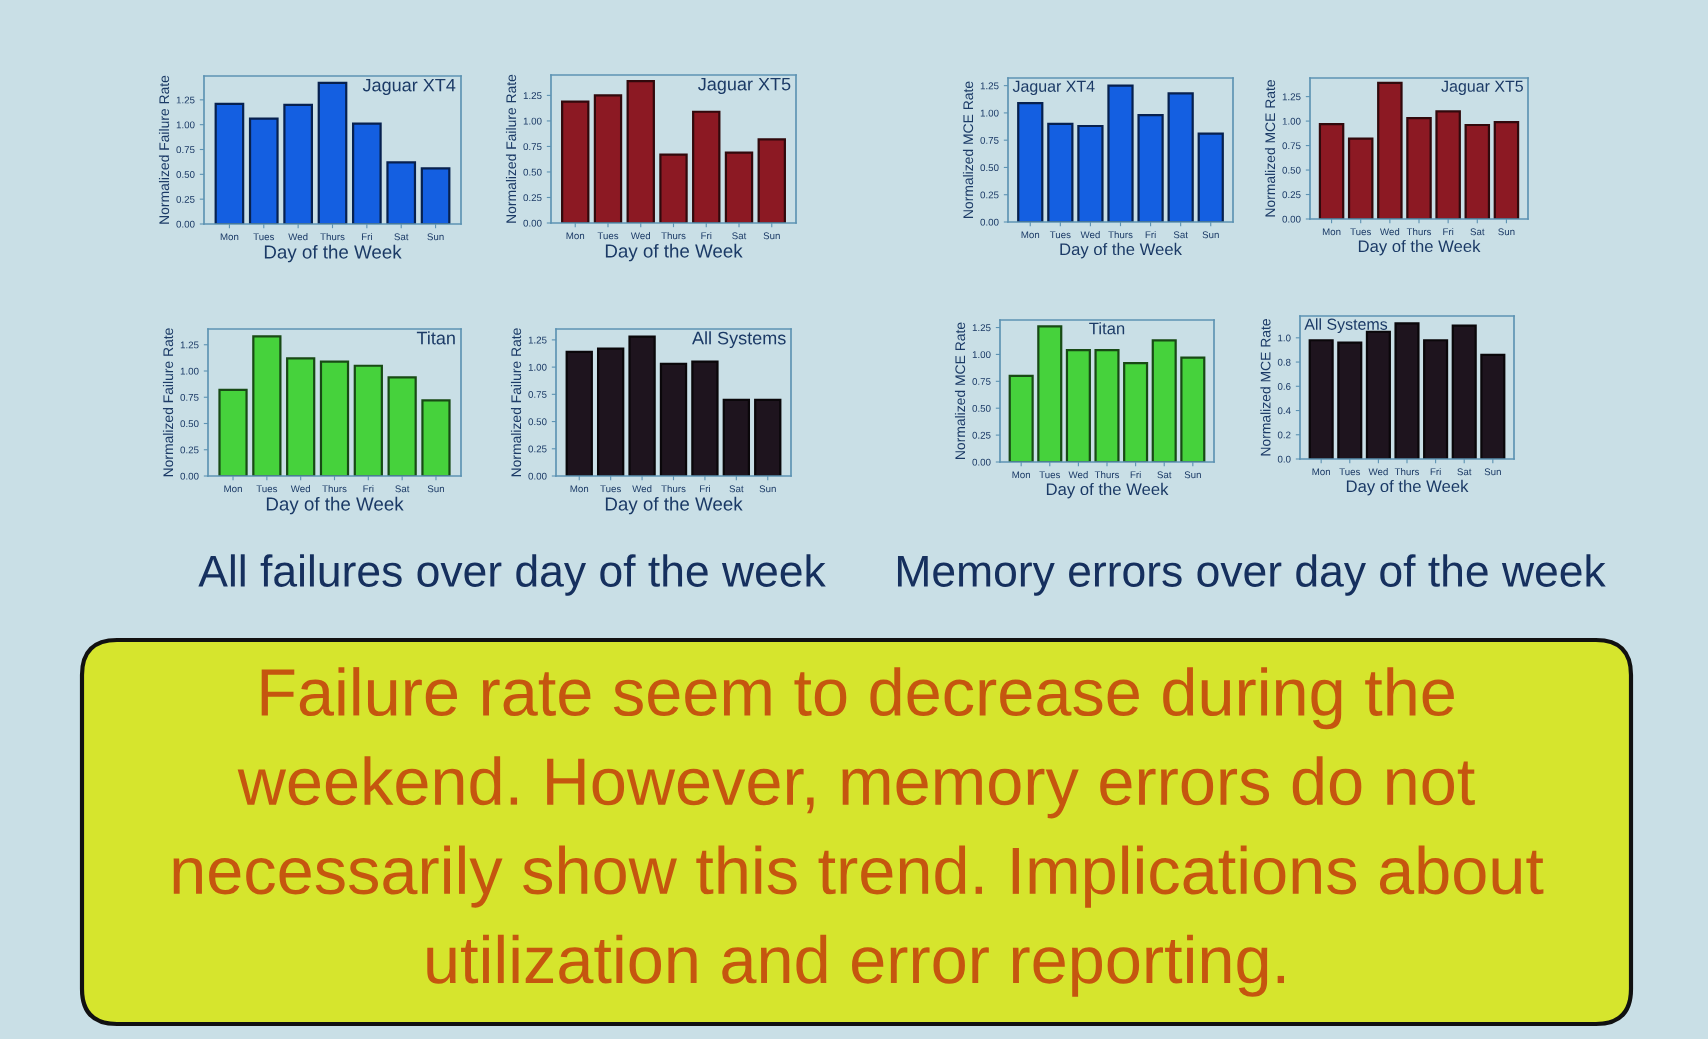 Image resolution: width=1708 pixels, height=1039 pixels. What do you see at coordinates (1284, 362) in the screenshot?
I see `y-tick-label: 0.8` at bounding box center [1284, 362].